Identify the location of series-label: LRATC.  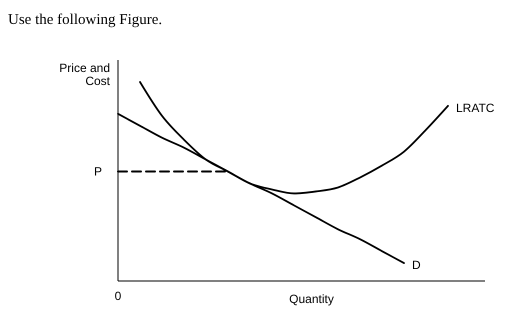
(475, 107).